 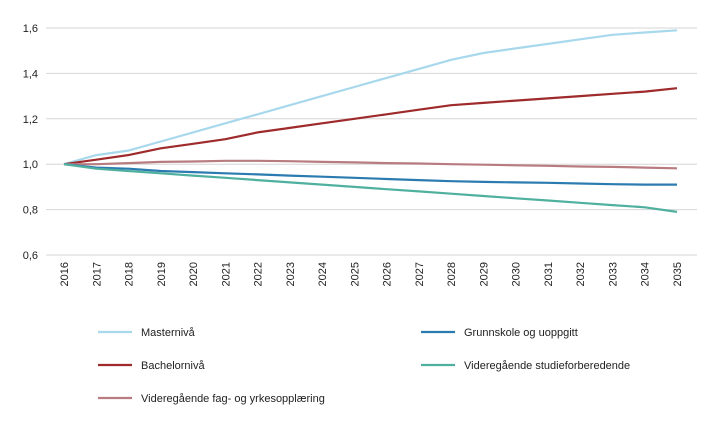 I want to click on x-tick-label: 2031, so click(x=549, y=274).